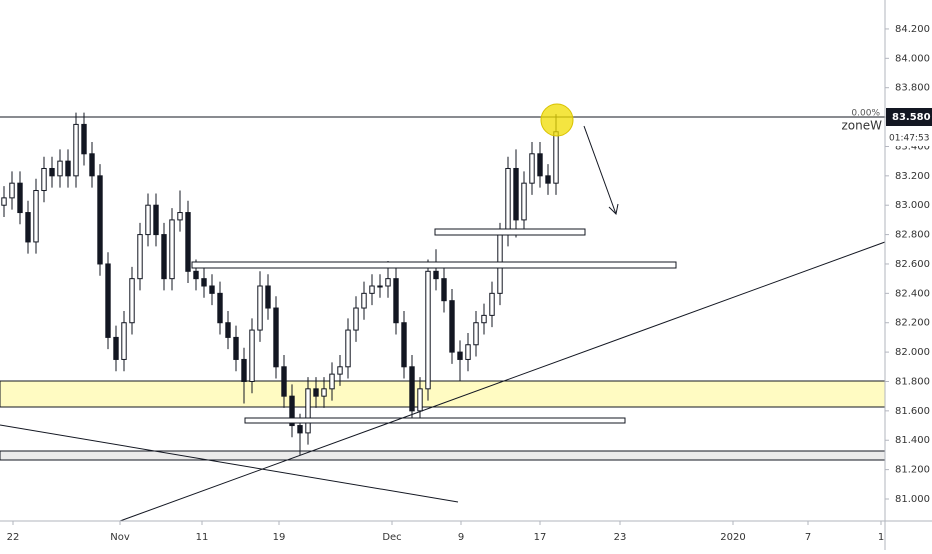 This screenshot has width=932, height=554. I want to click on y-tick-label: 82.000, so click(912, 352).